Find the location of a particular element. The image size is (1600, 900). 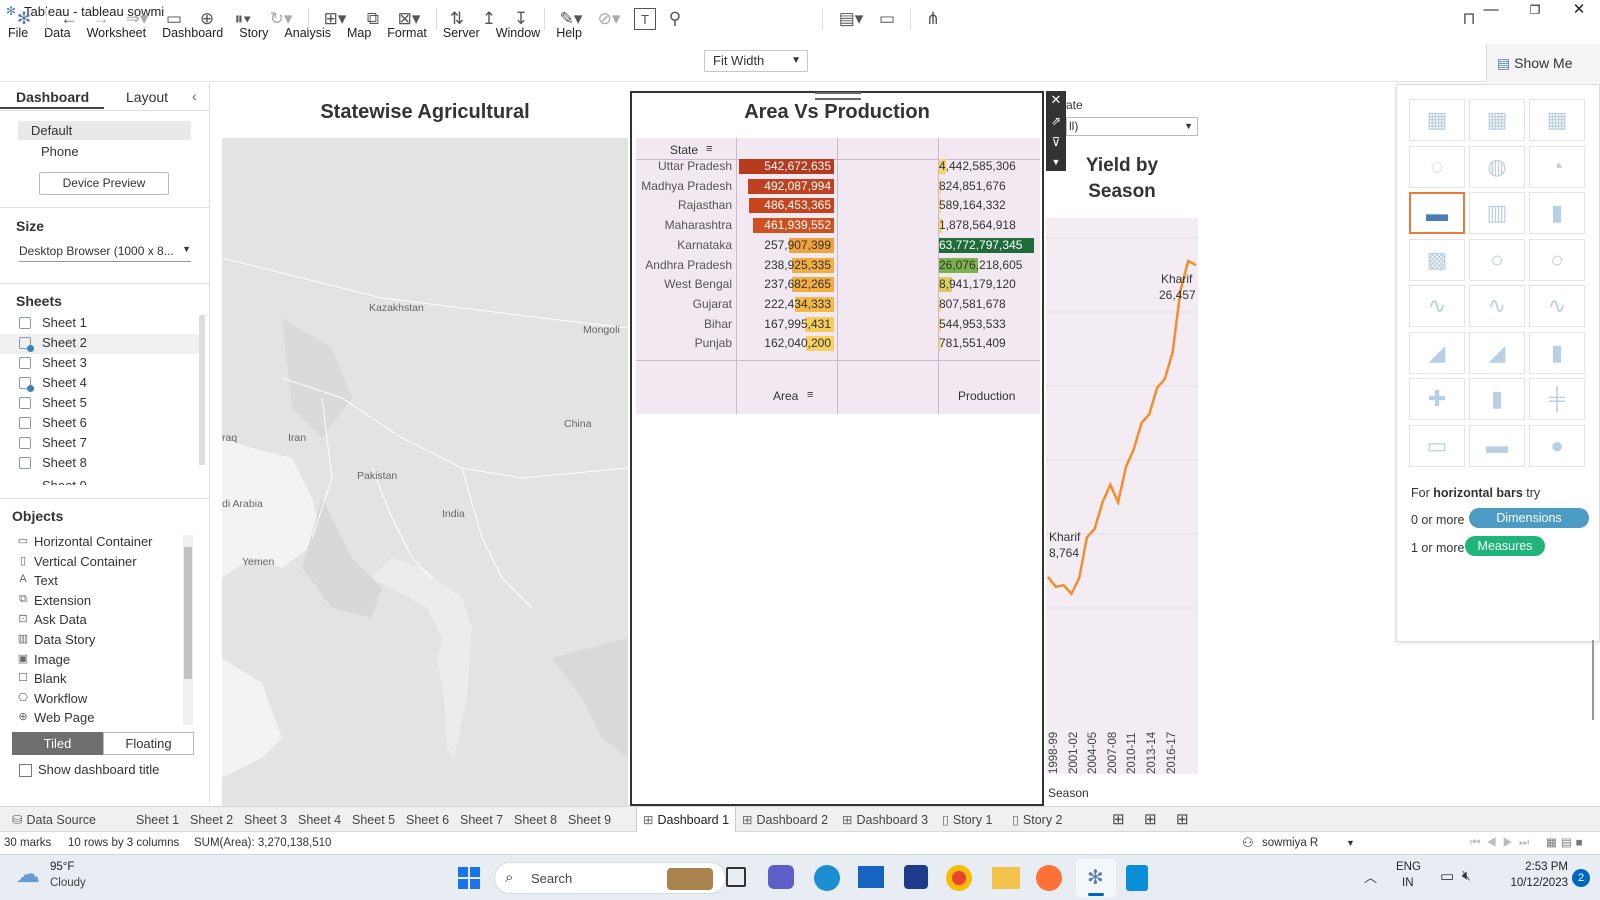

chart-type-continuous-lines-icon: ∿ is located at coordinates (1437, 306).